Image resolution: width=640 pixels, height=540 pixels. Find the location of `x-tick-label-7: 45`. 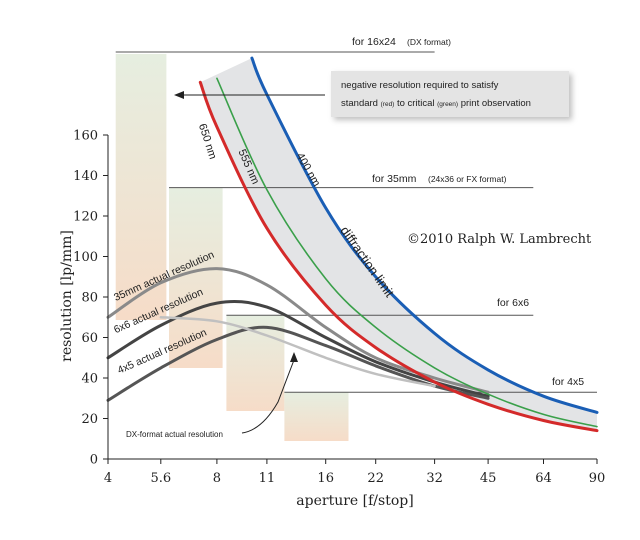

x-tick-label-7: 45 is located at coordinates (488, 478).